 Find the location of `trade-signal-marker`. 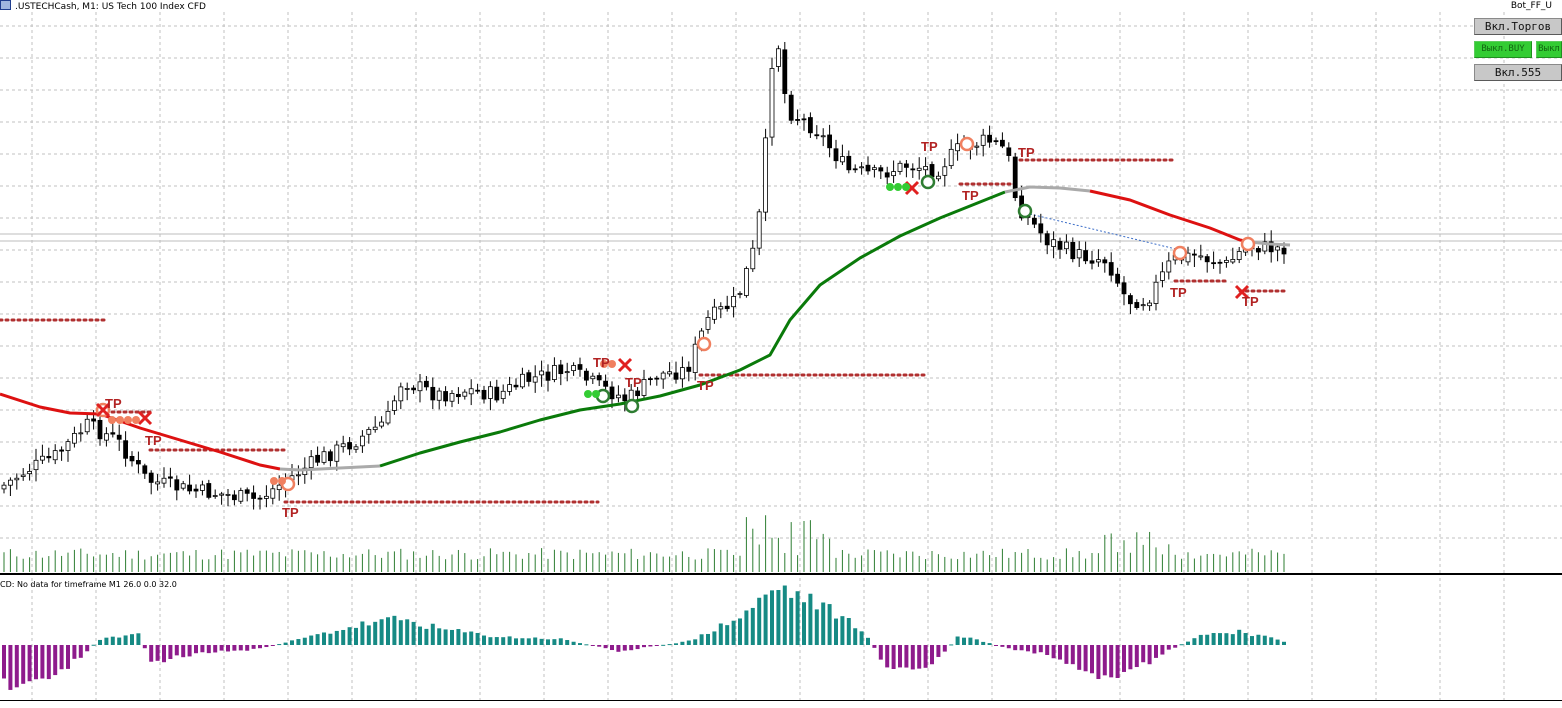

trade-signal-marker is located at coordinates (1248, 244).